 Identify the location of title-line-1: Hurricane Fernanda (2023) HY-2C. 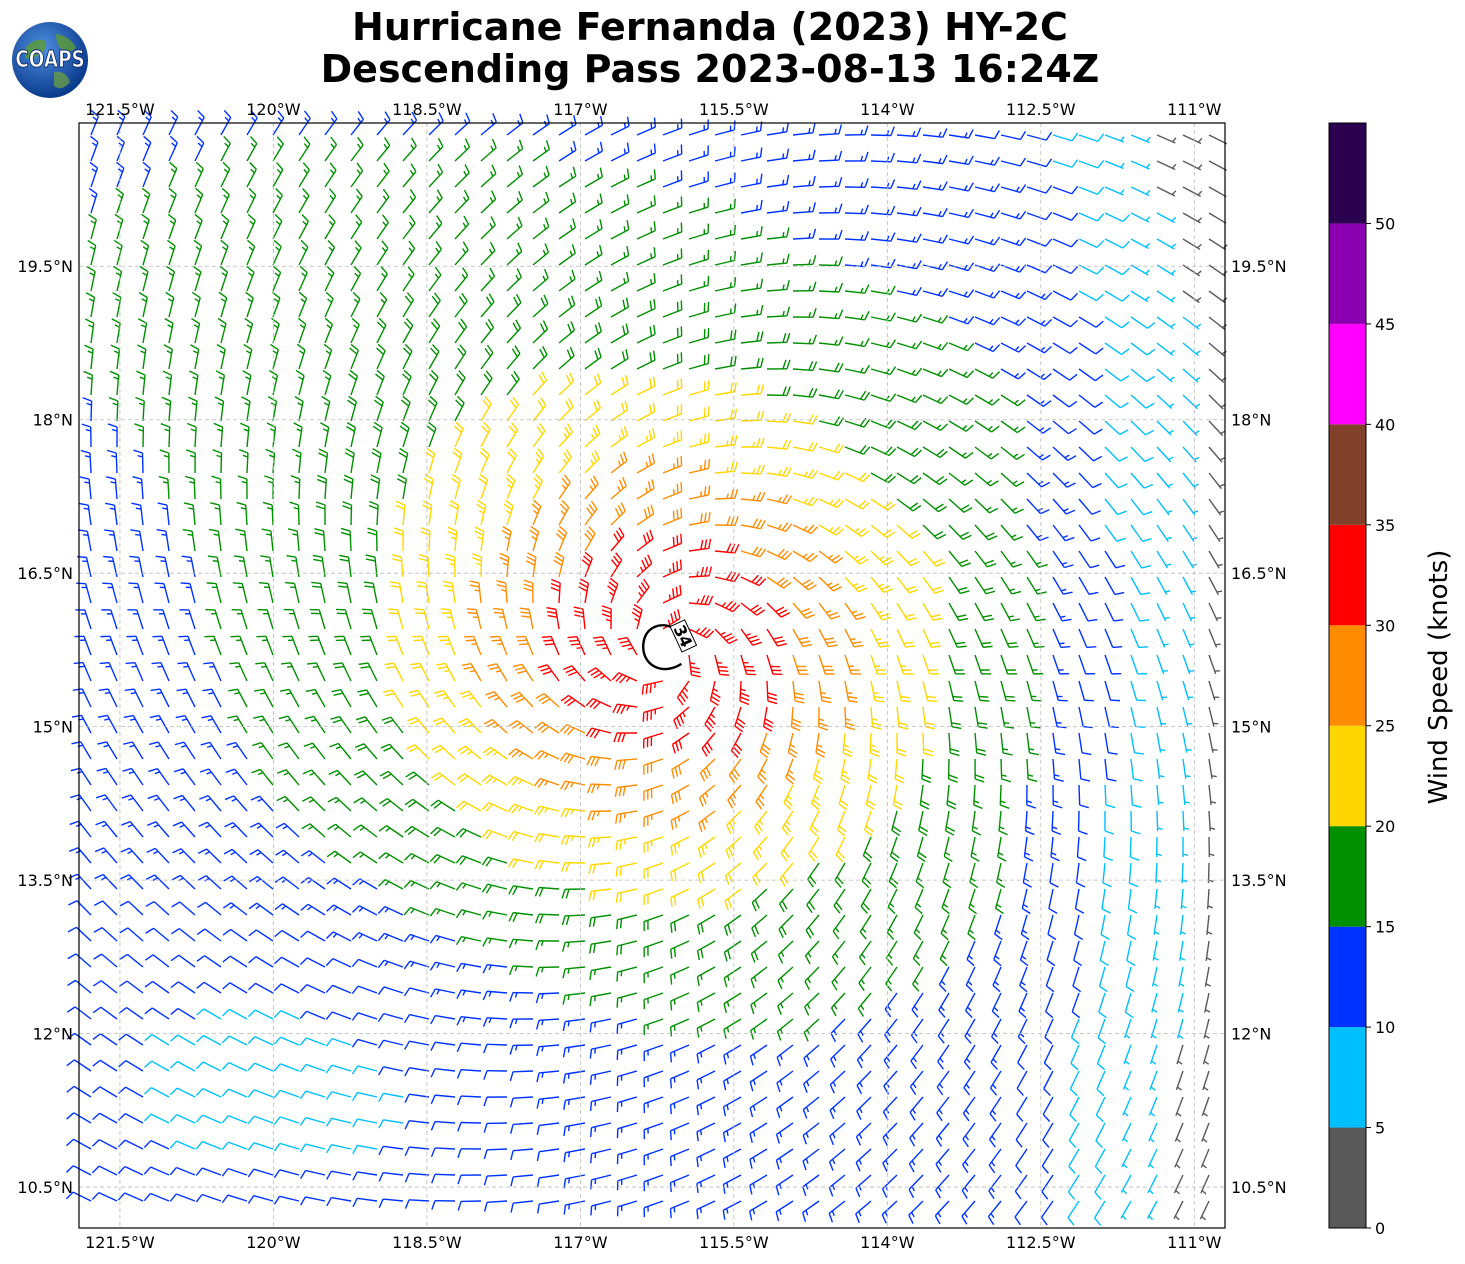
(710, 27).